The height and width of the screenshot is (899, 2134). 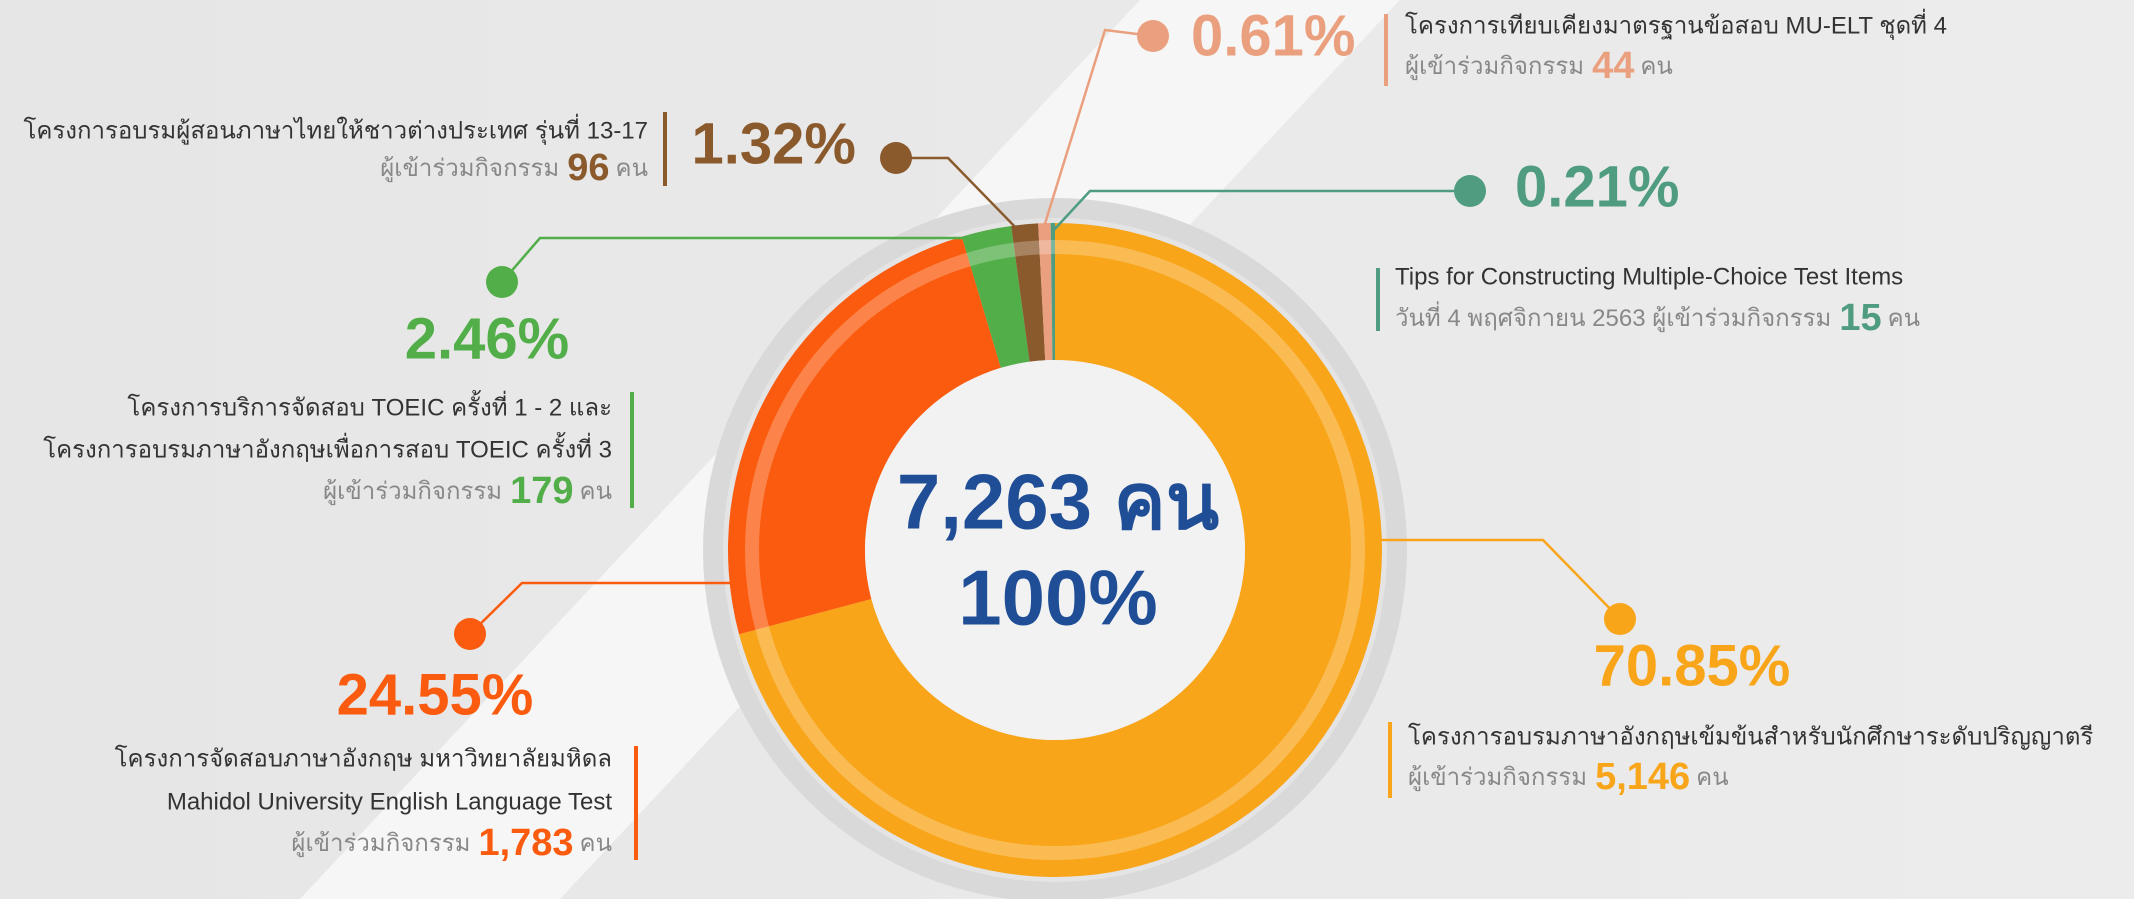 What do you see at coordinates (363, 758) in the screenshot?
I see `category-label: โครงการจัดสอบภาษาอังกฤษ มหาวิทยาลัยมหิดล` at bounding box center [363, 758].